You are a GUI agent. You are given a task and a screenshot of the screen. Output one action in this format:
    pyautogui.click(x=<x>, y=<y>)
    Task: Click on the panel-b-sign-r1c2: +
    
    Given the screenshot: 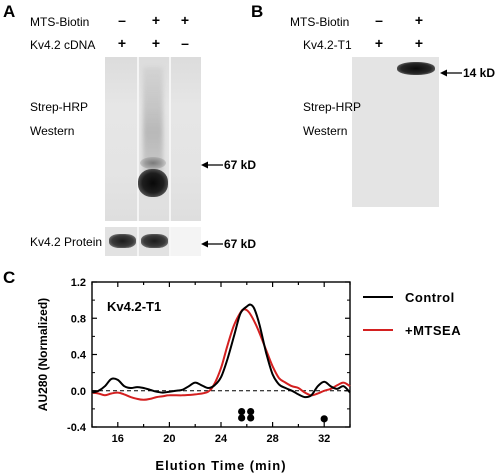 What is the action you would take?
    pyautogui.click(x=419, y=20)
    